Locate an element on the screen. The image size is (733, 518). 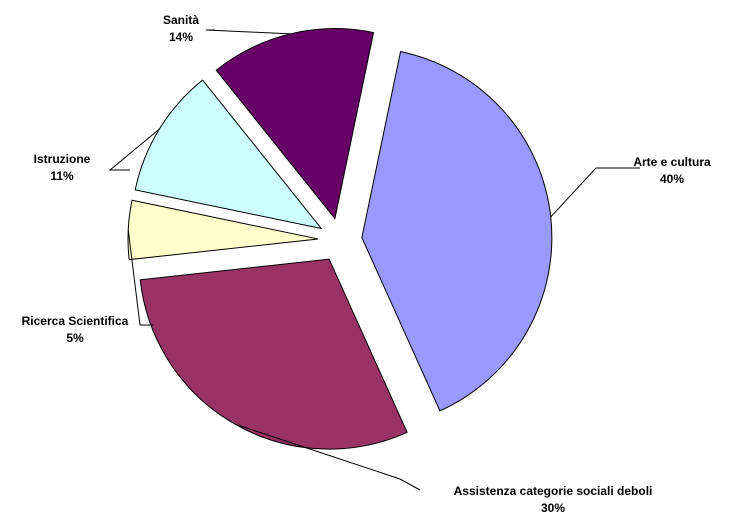
slice-value-label: 40% is located at coordinates (672, 179).